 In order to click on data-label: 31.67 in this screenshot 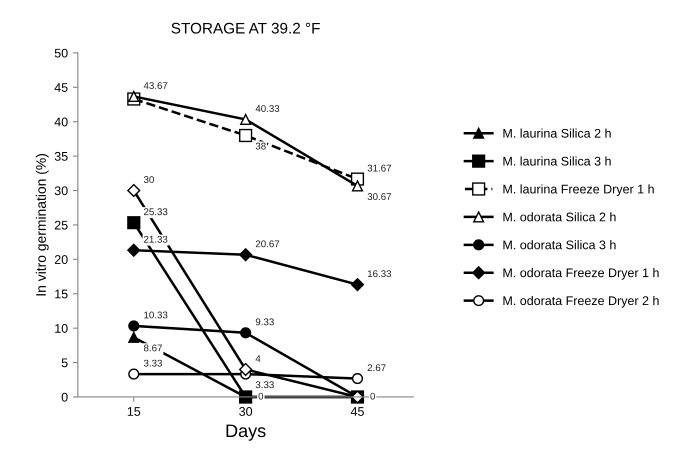, I will do `click(380, 168)`.